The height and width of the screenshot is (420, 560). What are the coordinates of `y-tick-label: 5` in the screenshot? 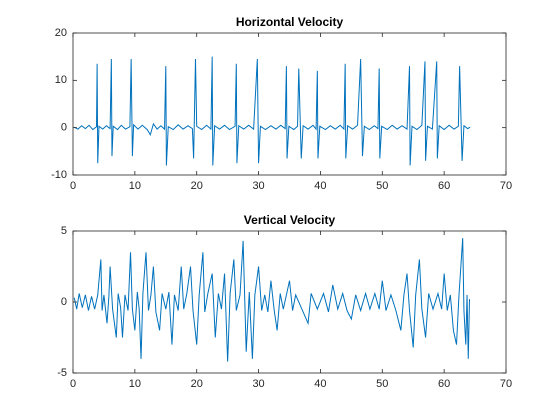 It's located at (64, 231).